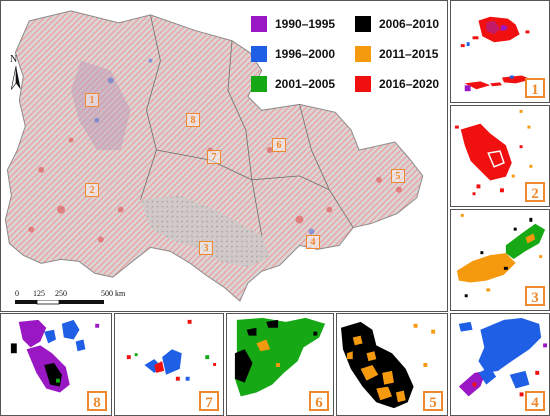  What do you see at coordinates (14, 59) in the screenshot?
I see `north-letter: N` at bounding box center [14, 59].